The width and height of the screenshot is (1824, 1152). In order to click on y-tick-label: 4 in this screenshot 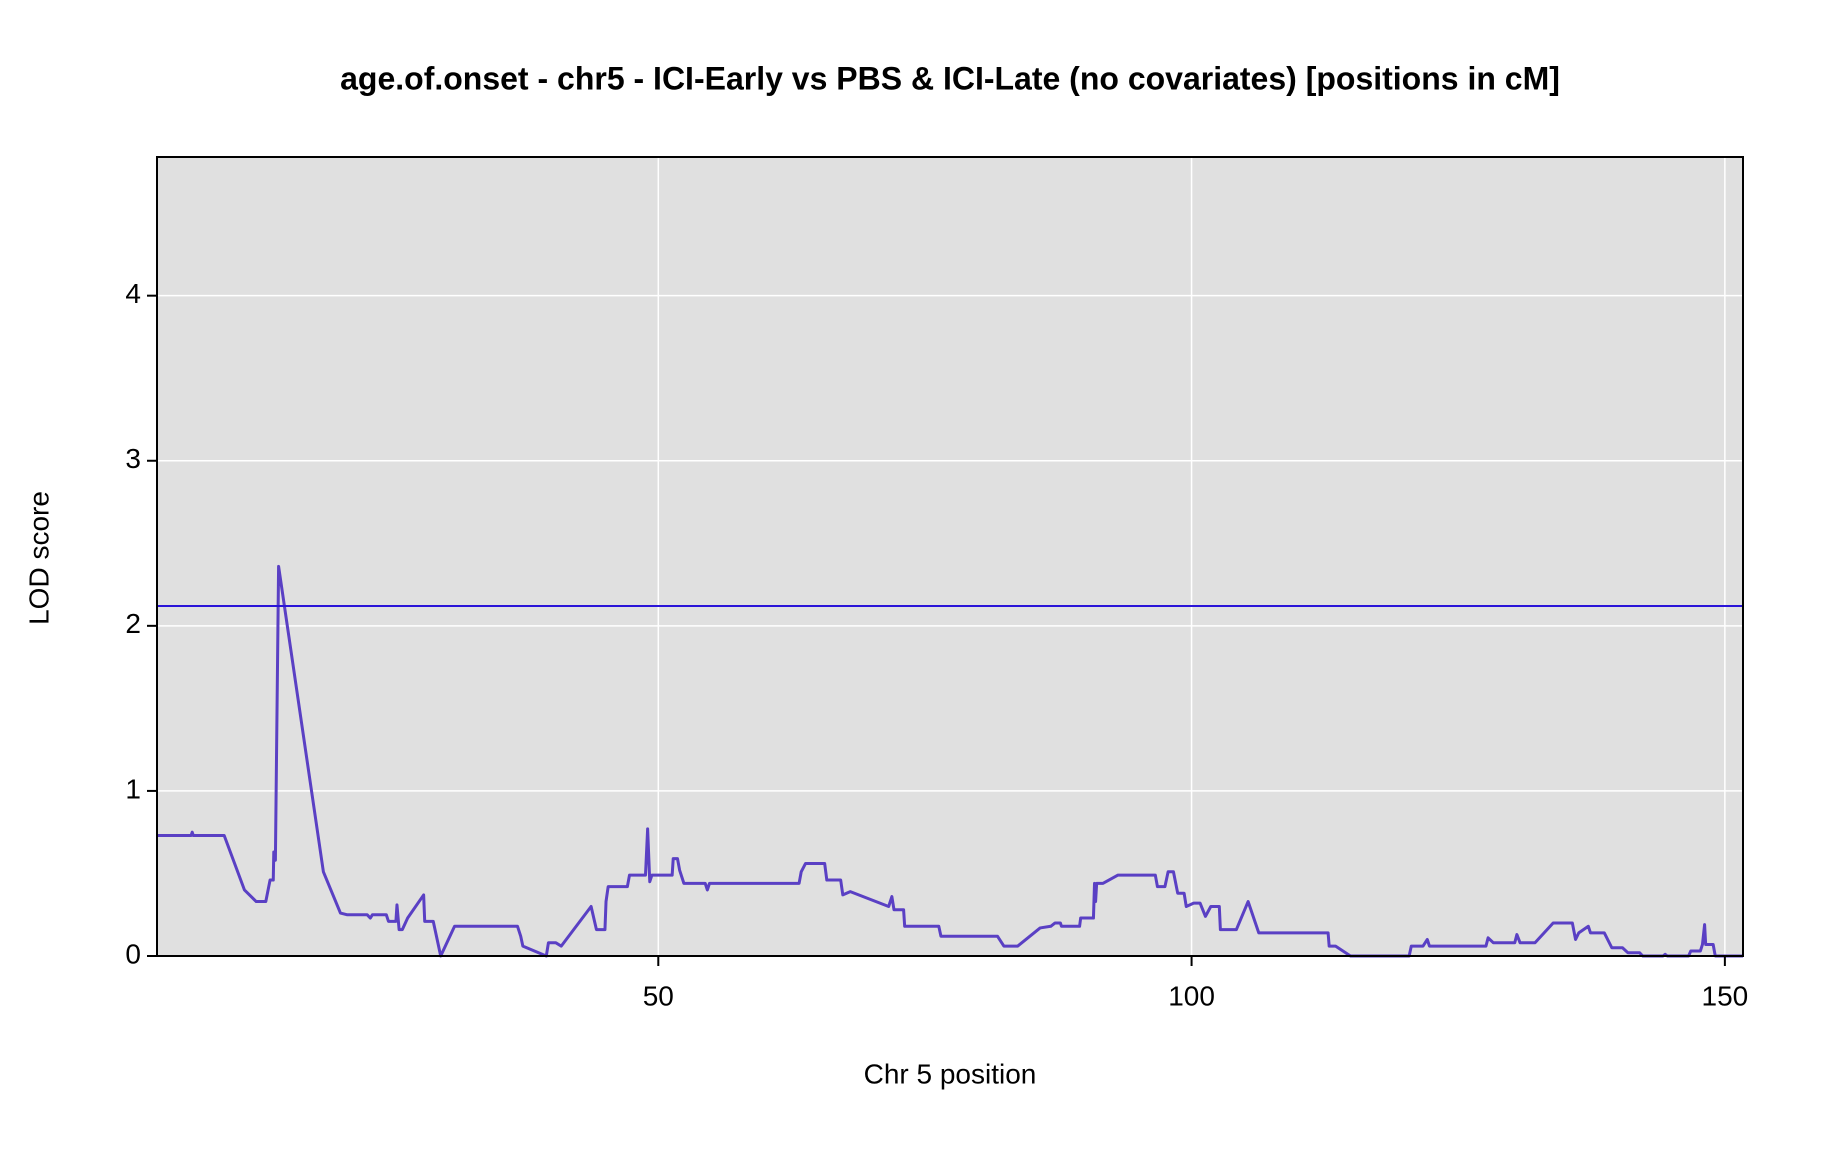, I will do `click(133, 293)`.